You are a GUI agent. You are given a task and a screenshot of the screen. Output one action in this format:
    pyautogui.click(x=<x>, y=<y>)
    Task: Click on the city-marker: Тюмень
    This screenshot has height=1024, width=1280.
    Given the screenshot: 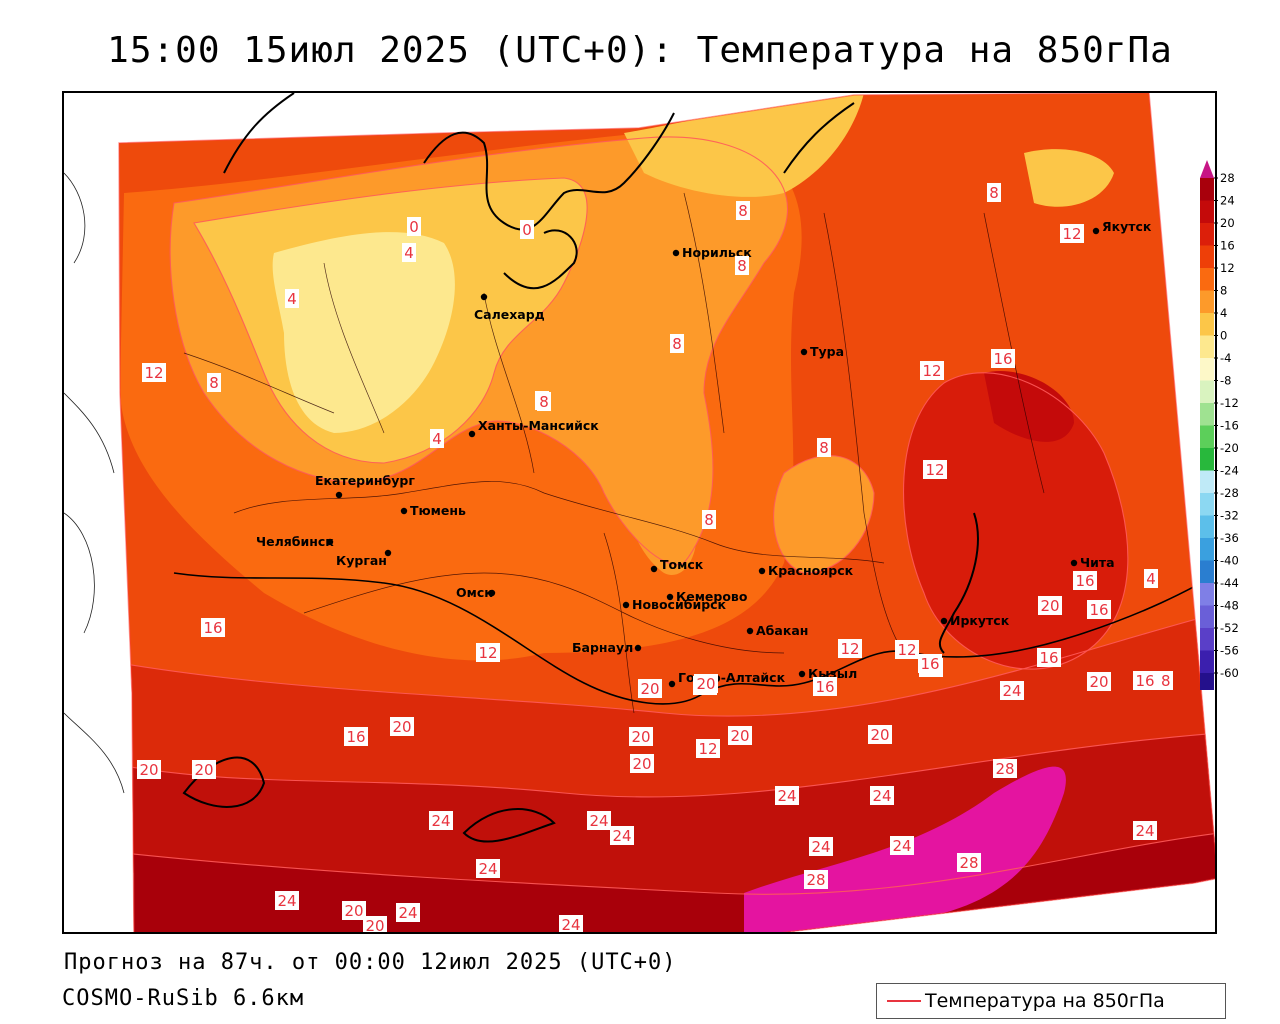 What is the action you would take?
    pyautogui.click(x=433, y=510)
    